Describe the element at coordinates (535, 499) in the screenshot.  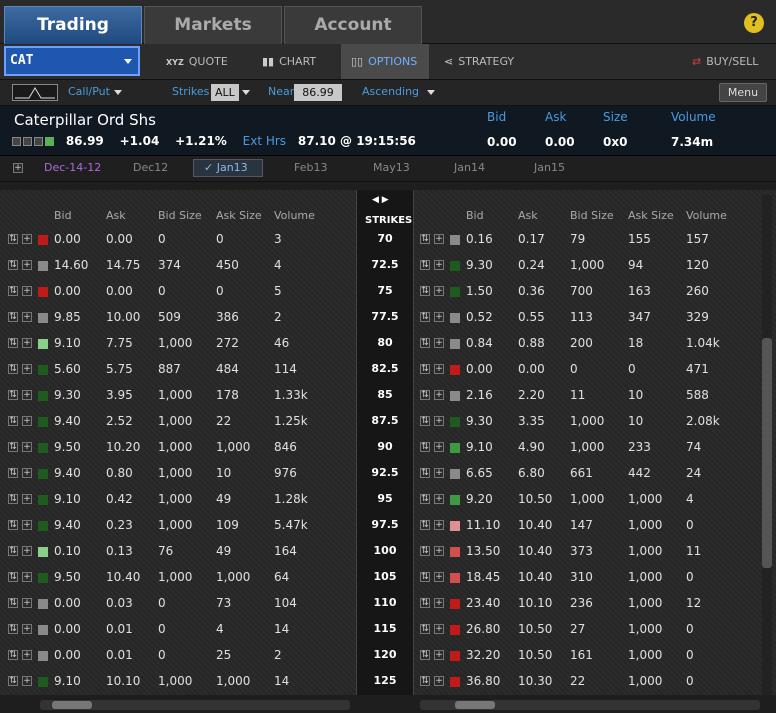
I see `put-ask-cell: 10.50` at that location.